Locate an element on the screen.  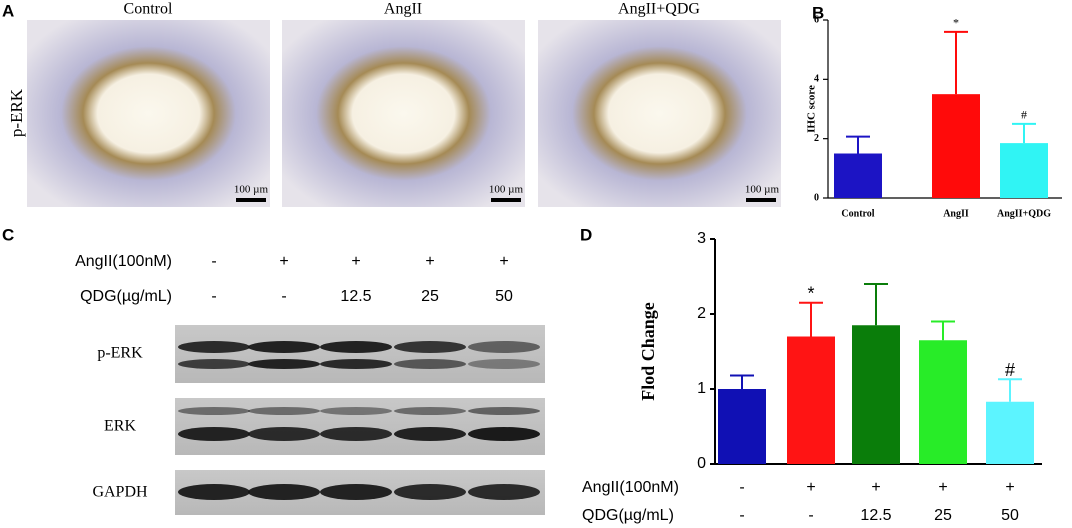
band-label: p-ERK is located at coordinates (120, 353).